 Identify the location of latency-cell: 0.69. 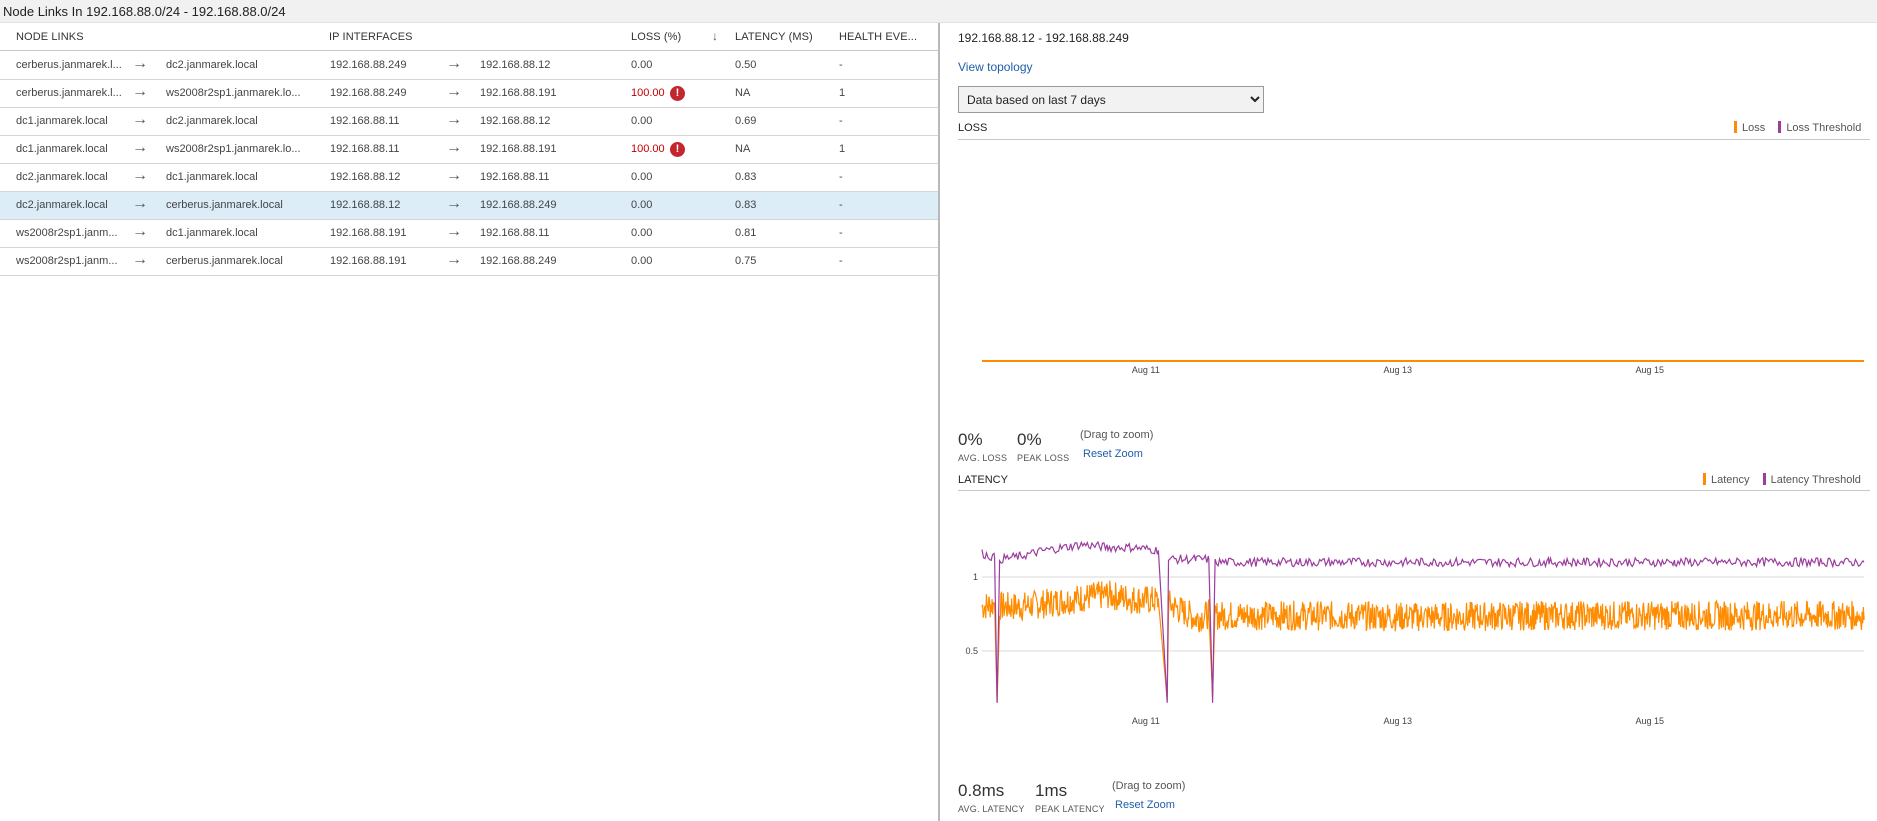
(746, 121).